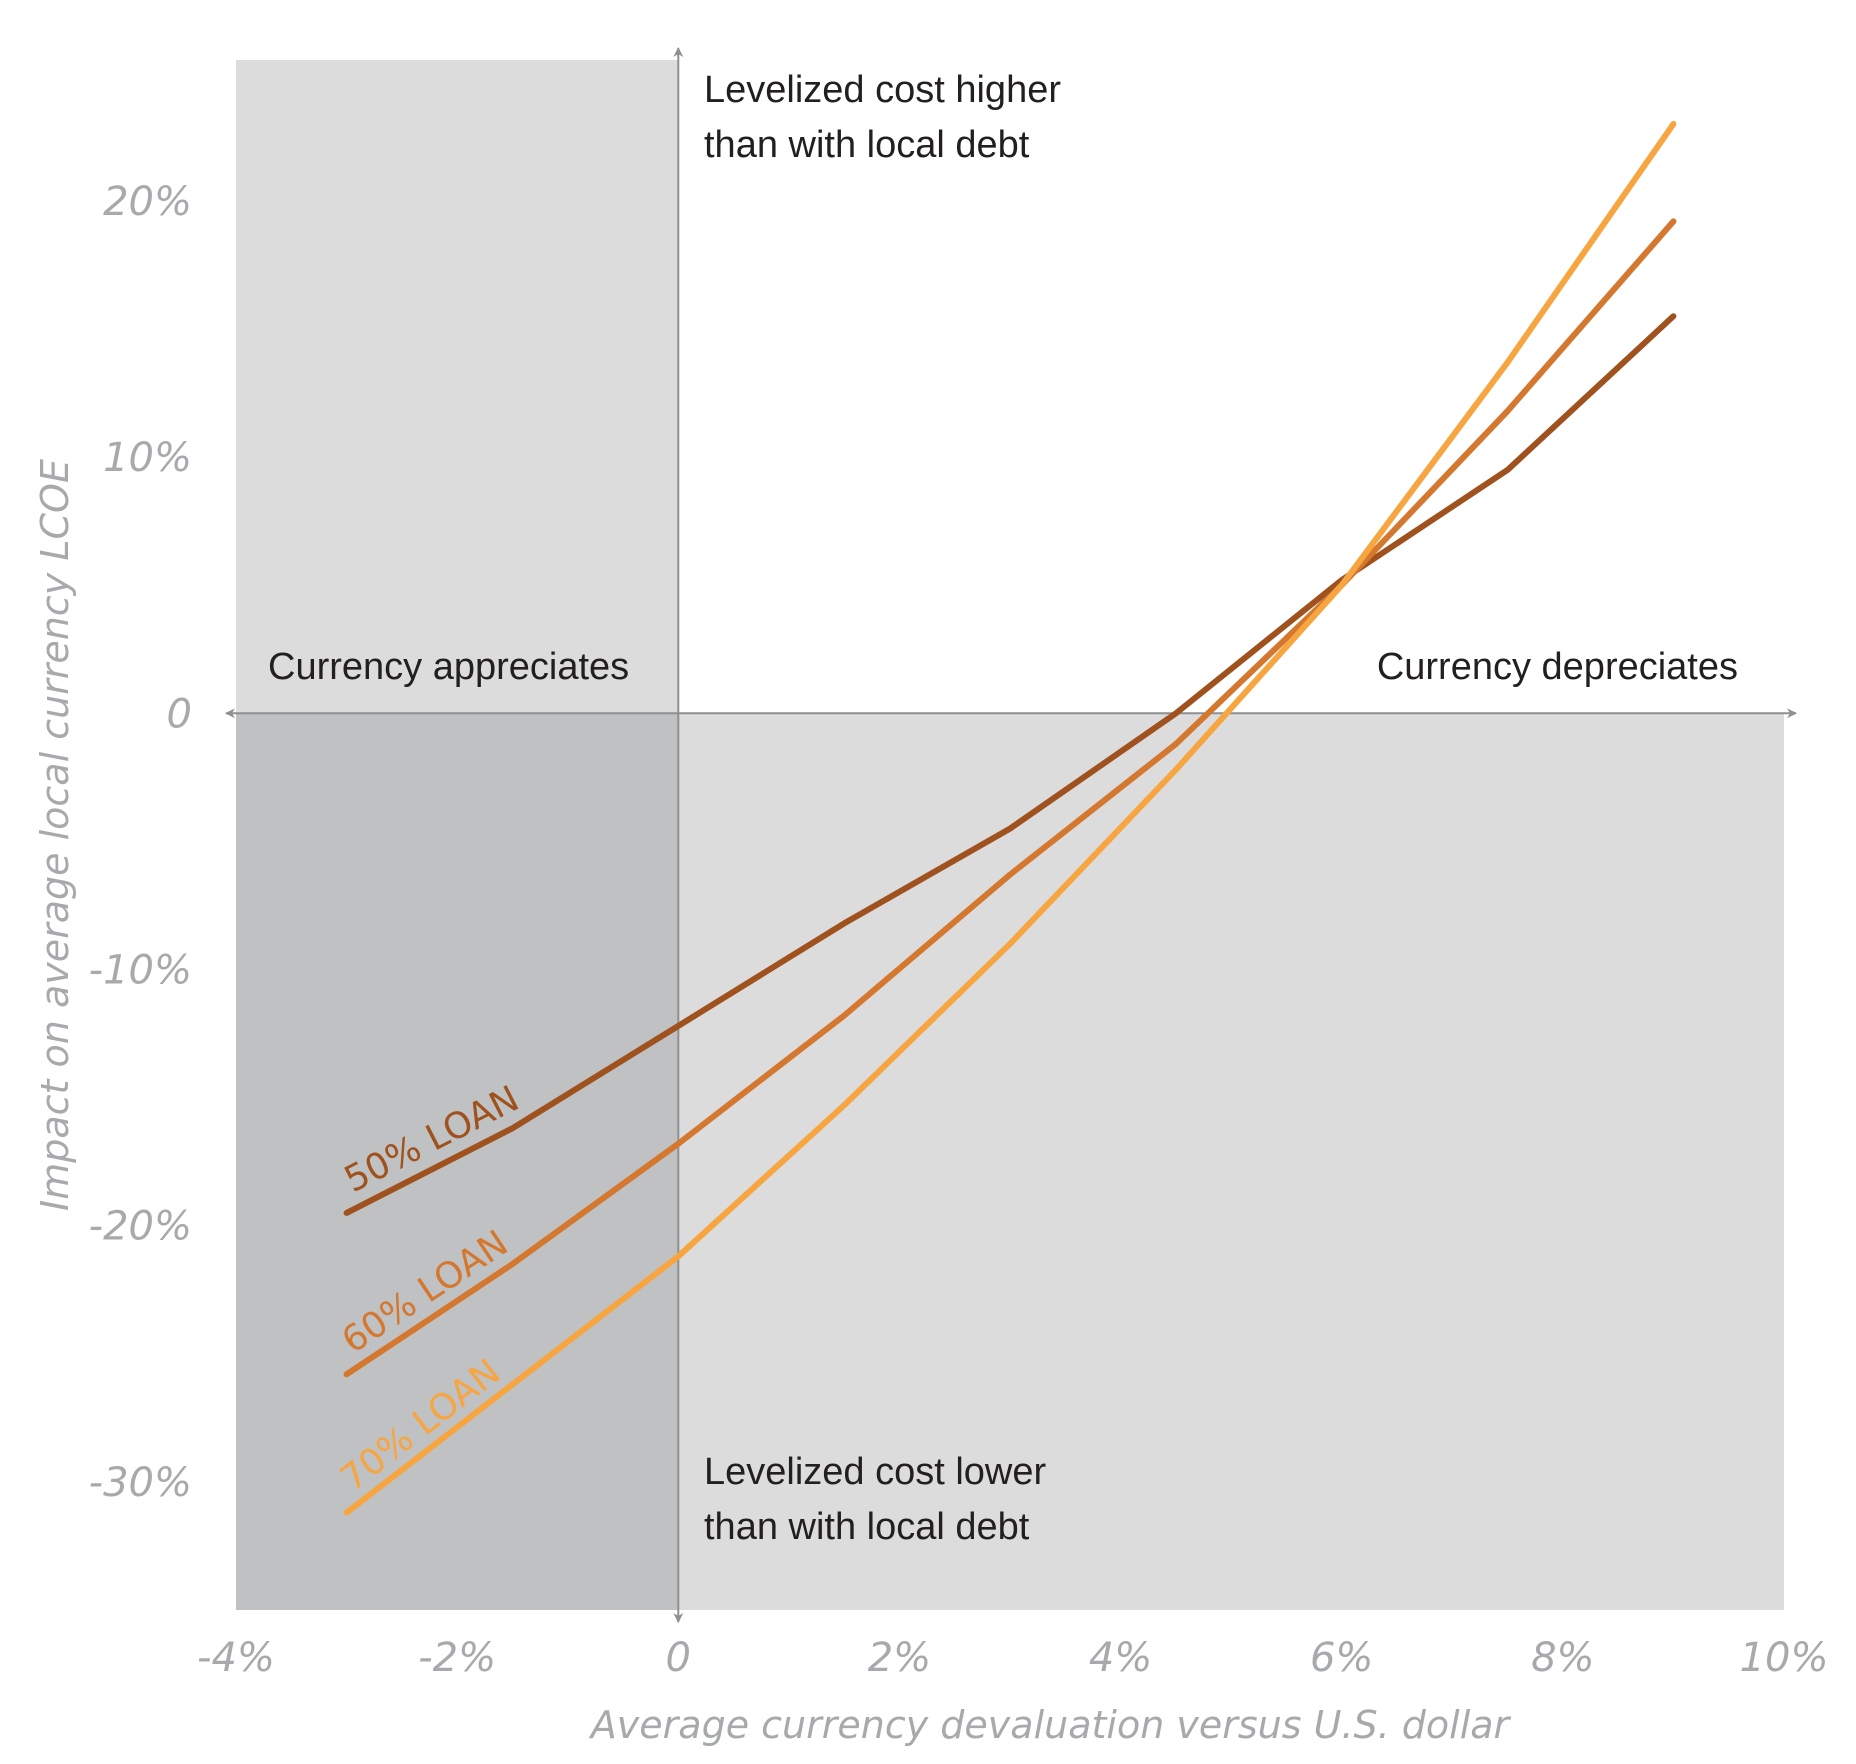 This screenshot has height=1764, width=1856. What do you see at coordinates (1120, 1658) in the screenshot?
I see `x-tick-label: 4%` at bounding box center [1120, 1658].